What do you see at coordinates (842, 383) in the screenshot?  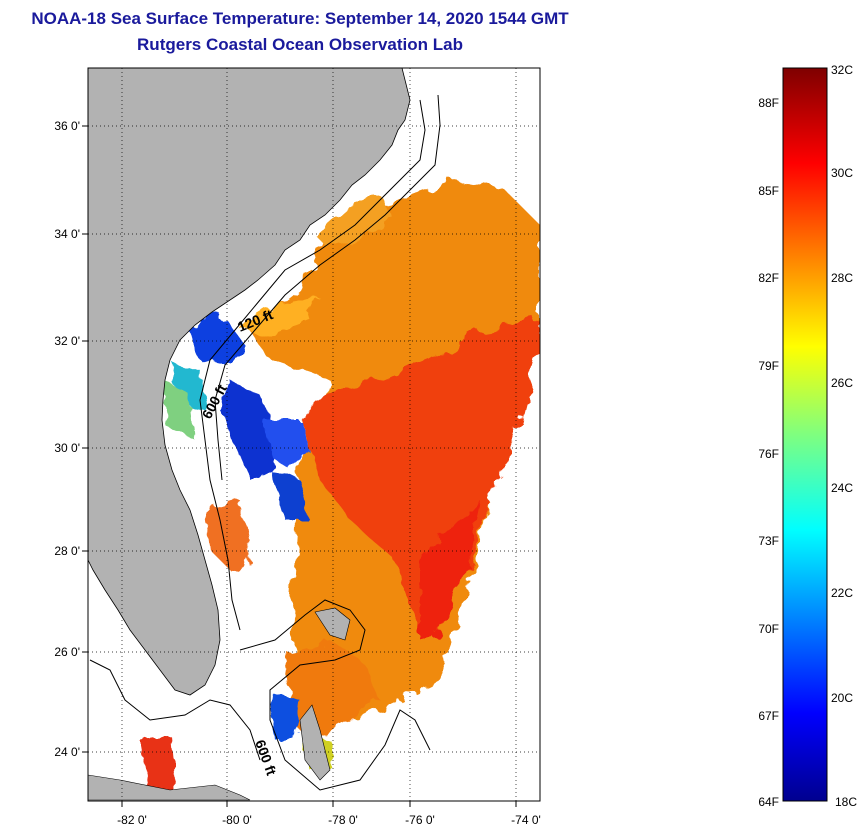 I see `colorbar-celsius-label: 26C` at bounding box center [842, 383].